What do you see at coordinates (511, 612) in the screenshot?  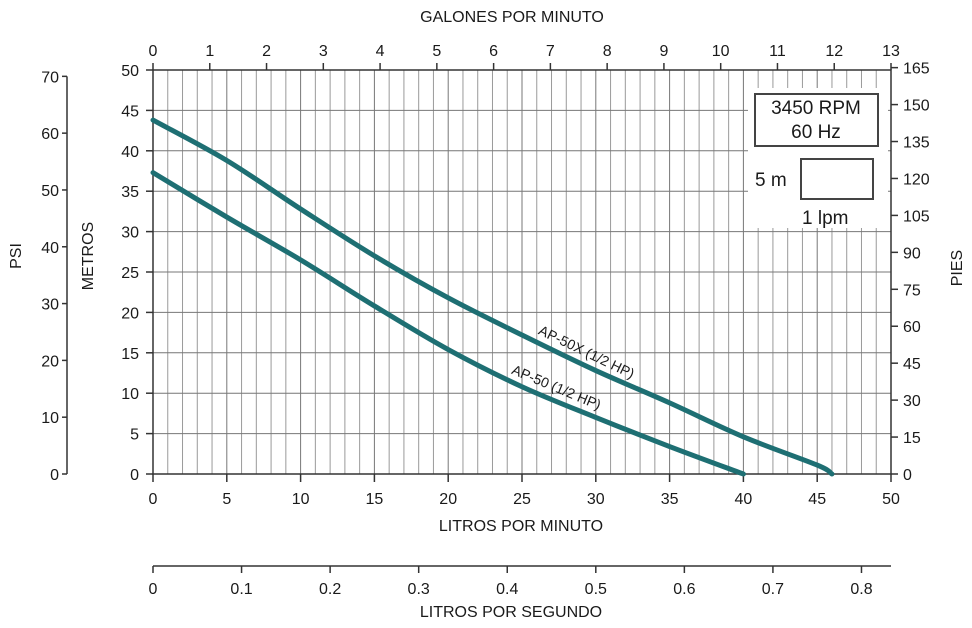 I see `extra-bottom-axis-title: LITROS POR SEGUNDO` at bounding box center [511, 612].